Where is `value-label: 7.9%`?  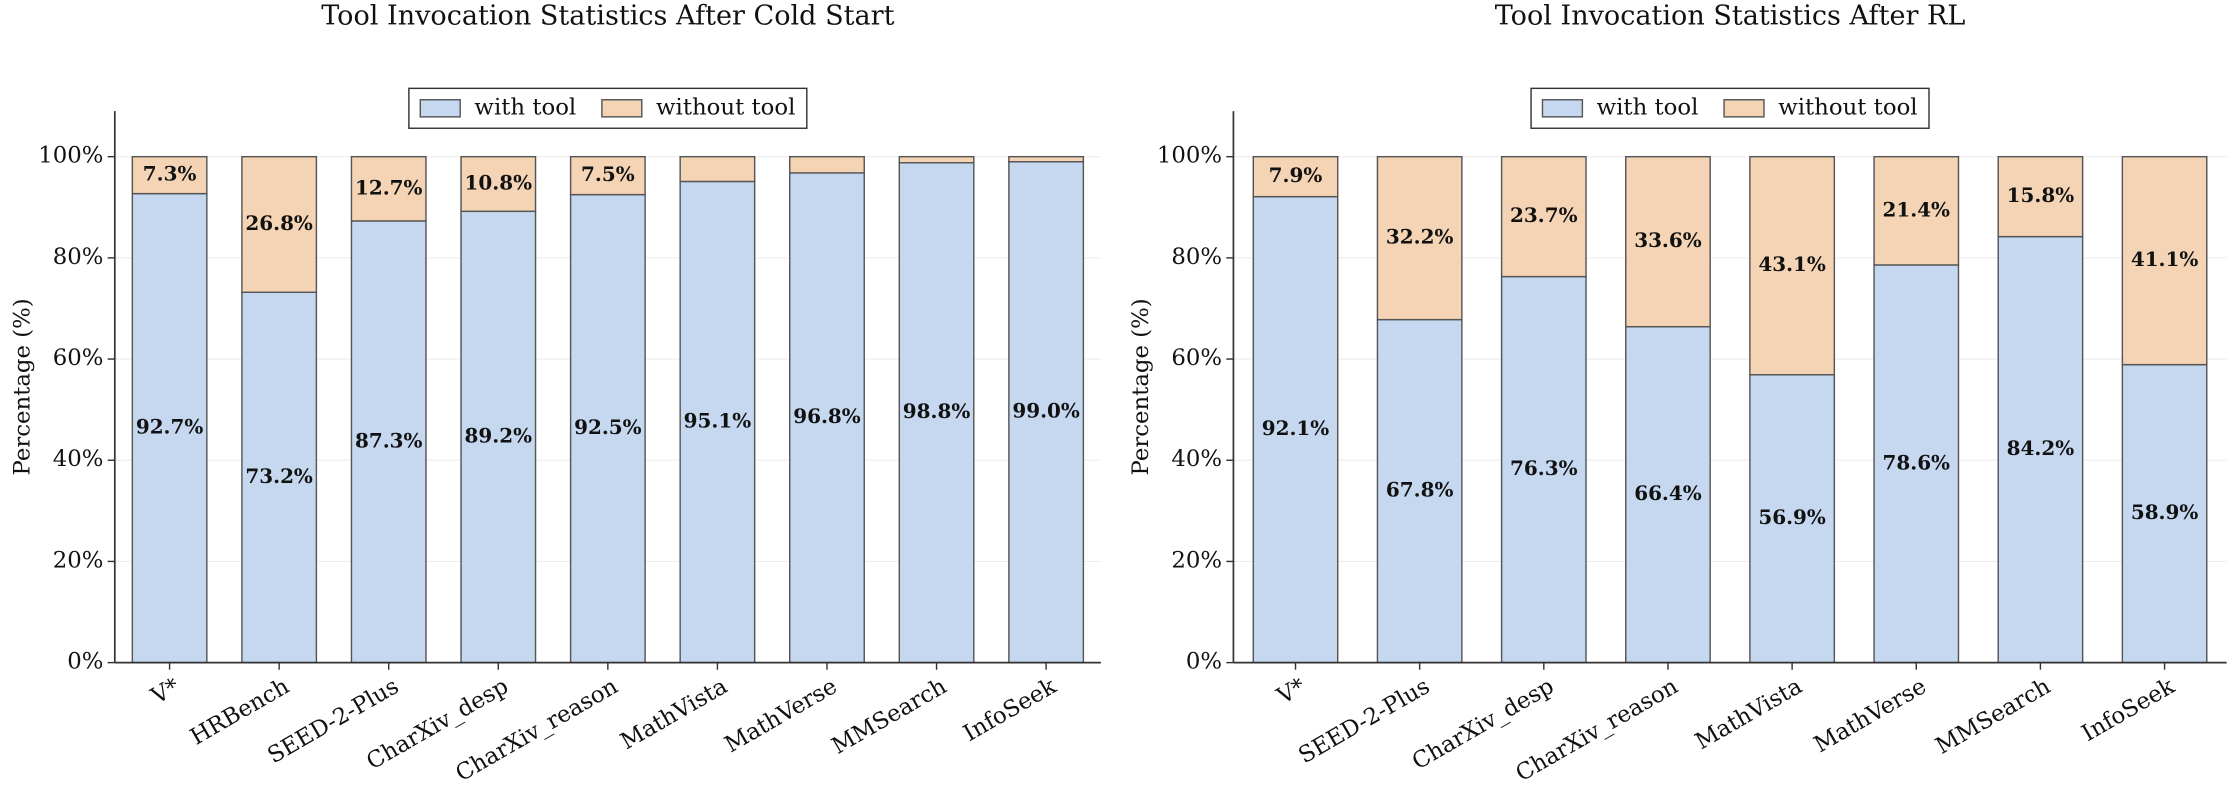 value-label: 7.9% is located at coordinates (1296, 175).